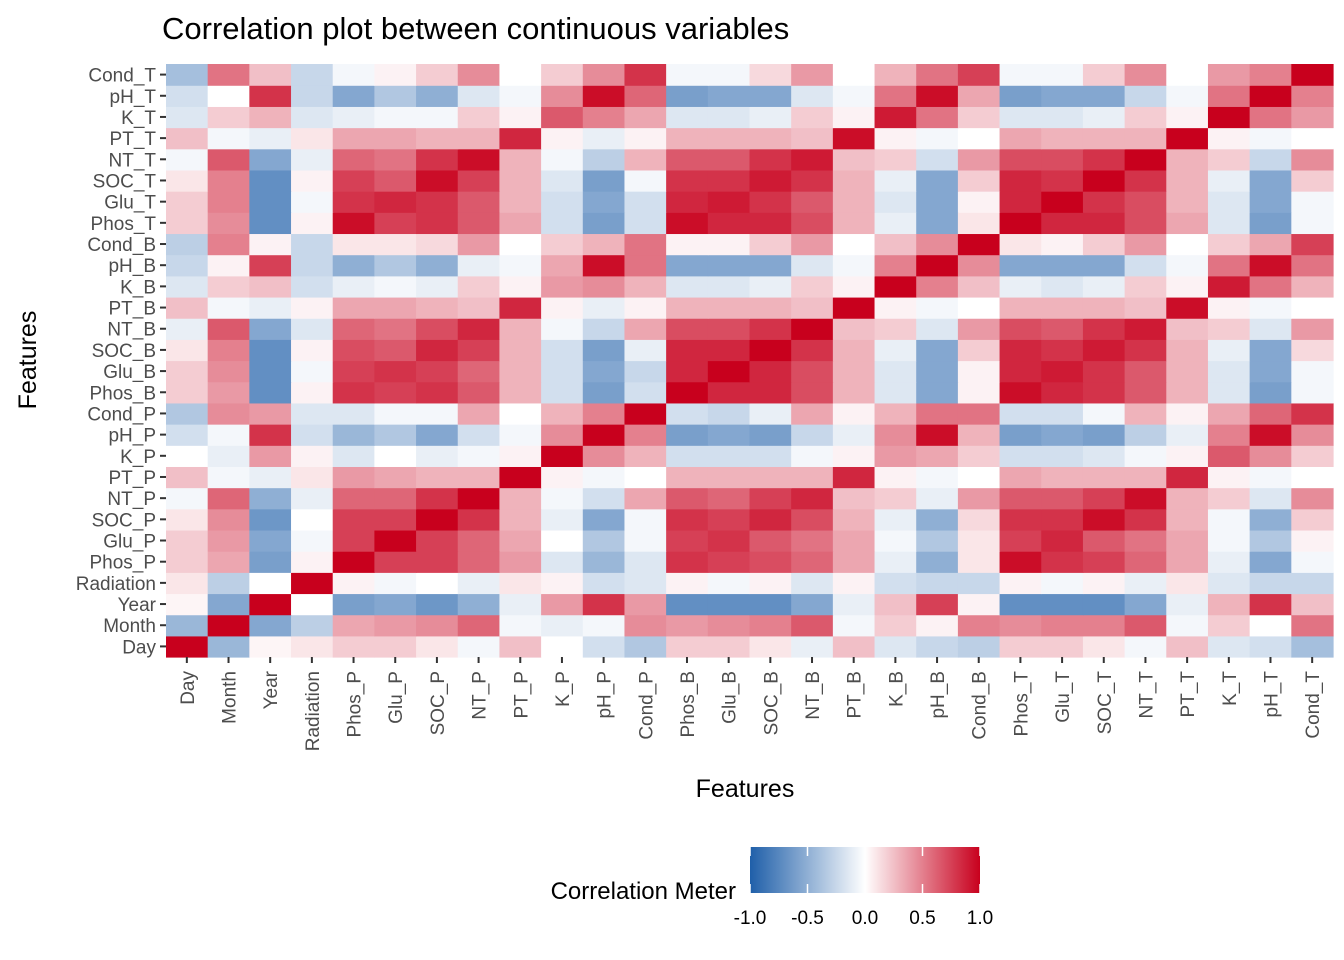  I want to click on x-tick-label: pH_T, so click(1271, 694).